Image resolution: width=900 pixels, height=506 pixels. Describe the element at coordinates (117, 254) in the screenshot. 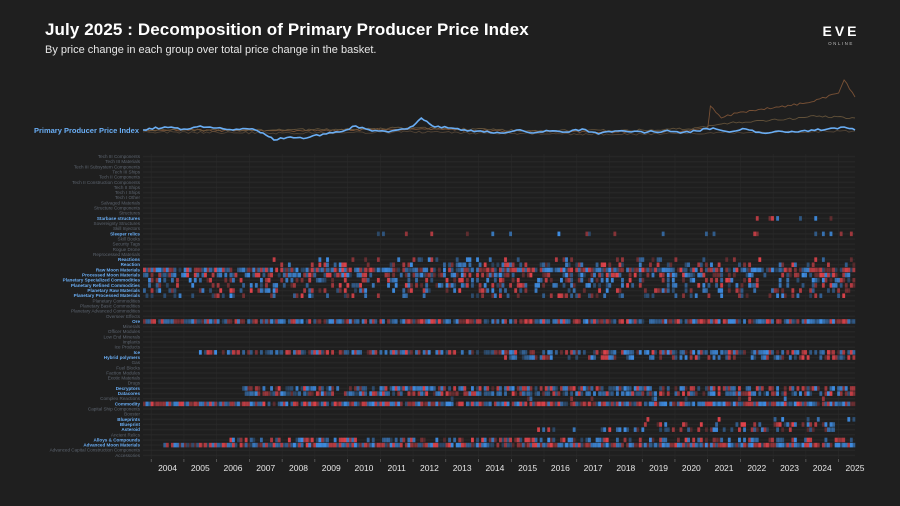

I see `row-label: Reprocessed Materials` at that location.